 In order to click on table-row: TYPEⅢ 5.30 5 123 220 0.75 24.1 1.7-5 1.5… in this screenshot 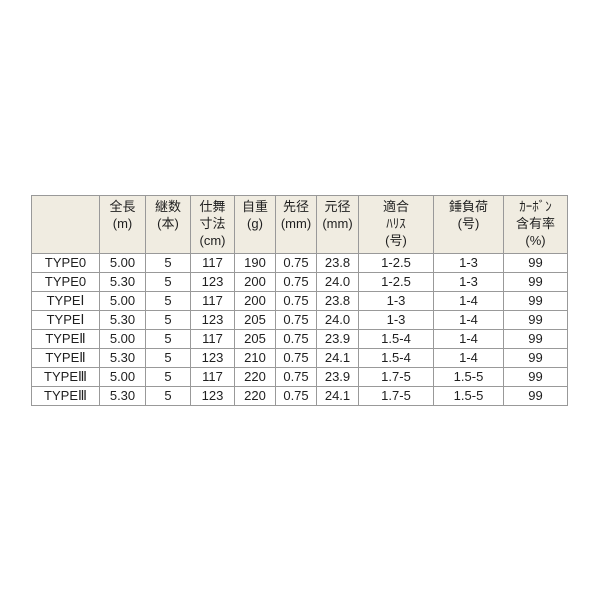, I will do `click(299, 396)`.